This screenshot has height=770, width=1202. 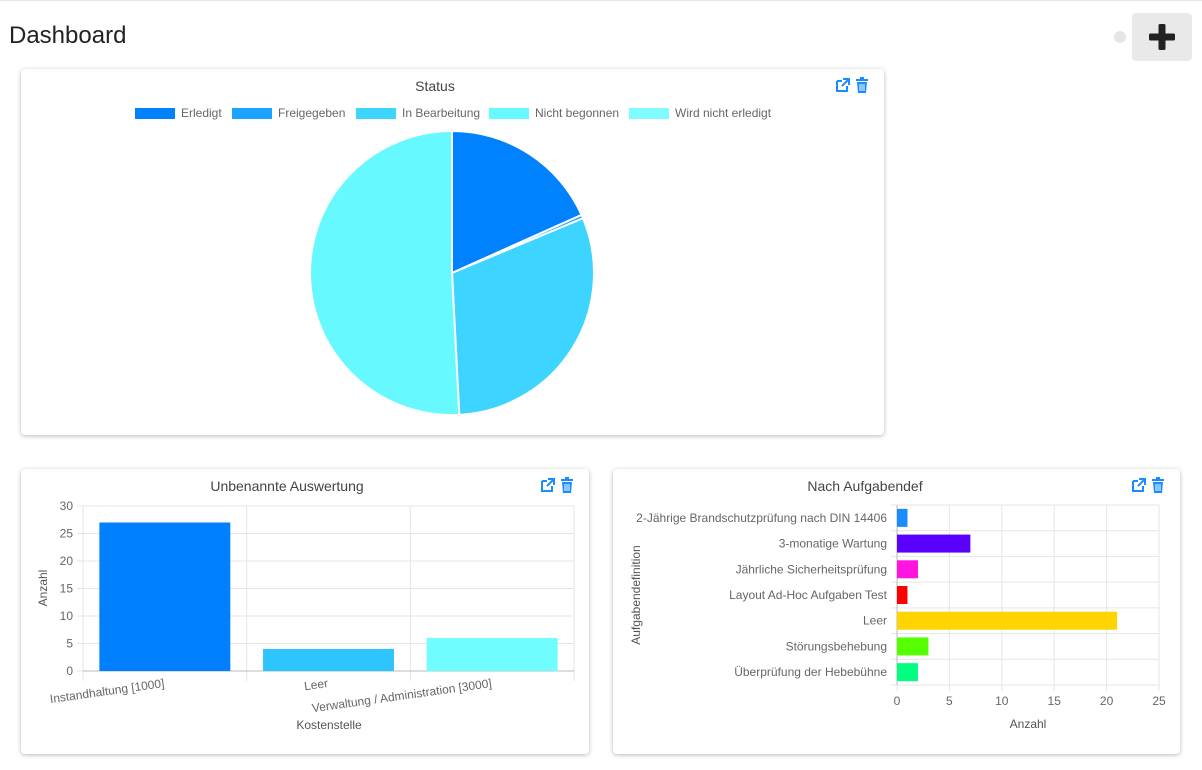 I want to click on y-tick-label: 20, so click(x=67, y=561).